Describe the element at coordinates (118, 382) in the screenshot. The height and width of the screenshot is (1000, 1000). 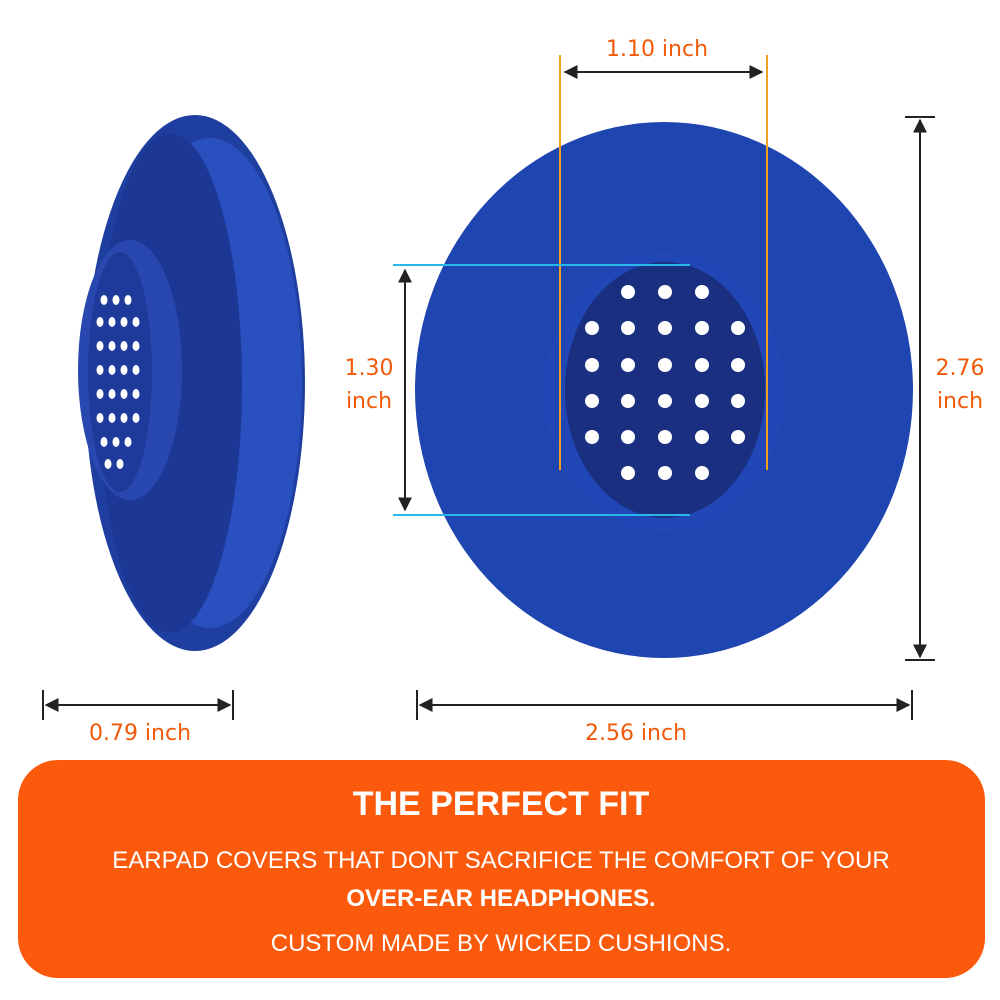
I see `side-holes` at that location.